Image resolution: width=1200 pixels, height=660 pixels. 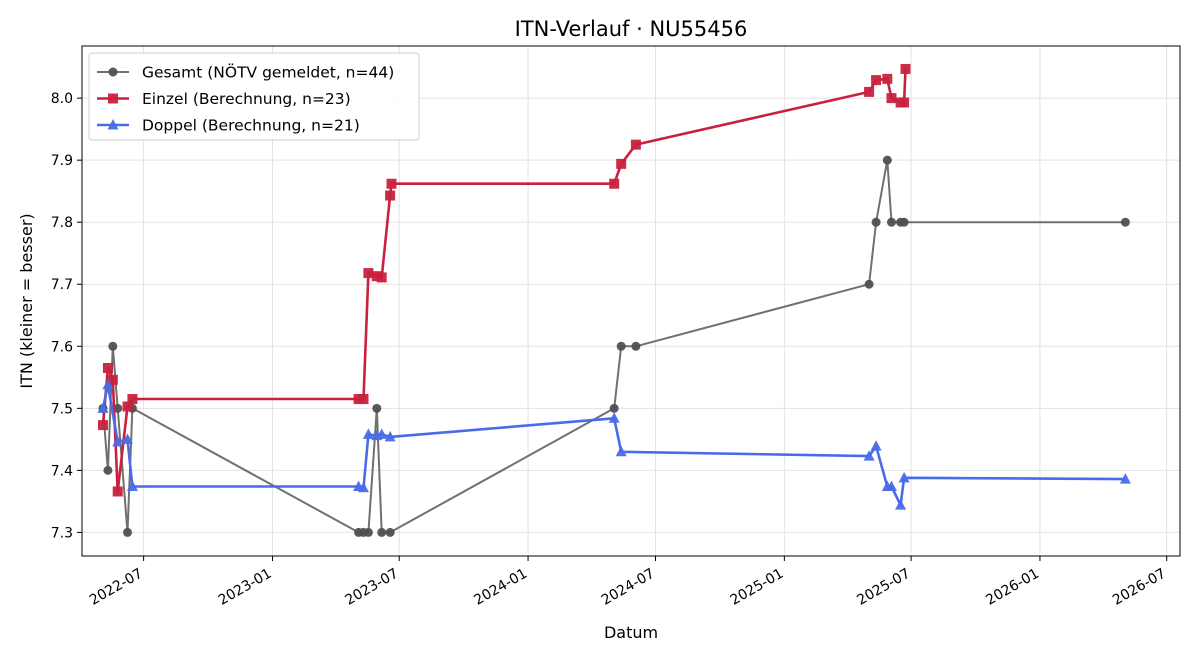 I want to click on y-tick-label: 7.6, so click(x=62, y=347).